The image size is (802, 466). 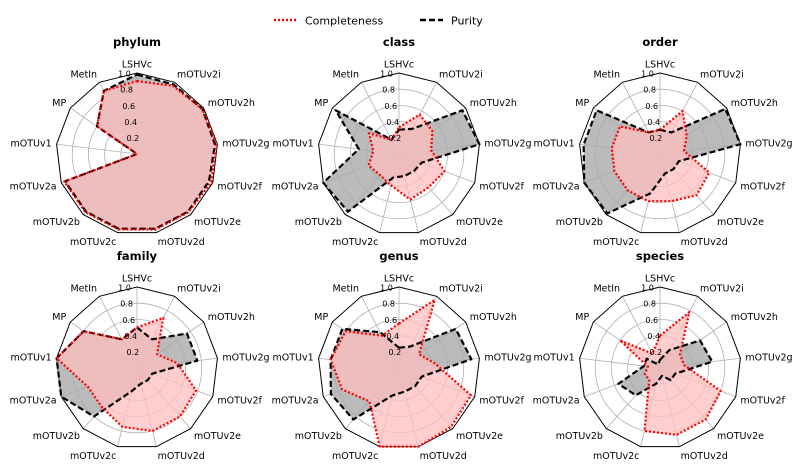 I want to click on grid-spoke, so click(x=97, y=149).